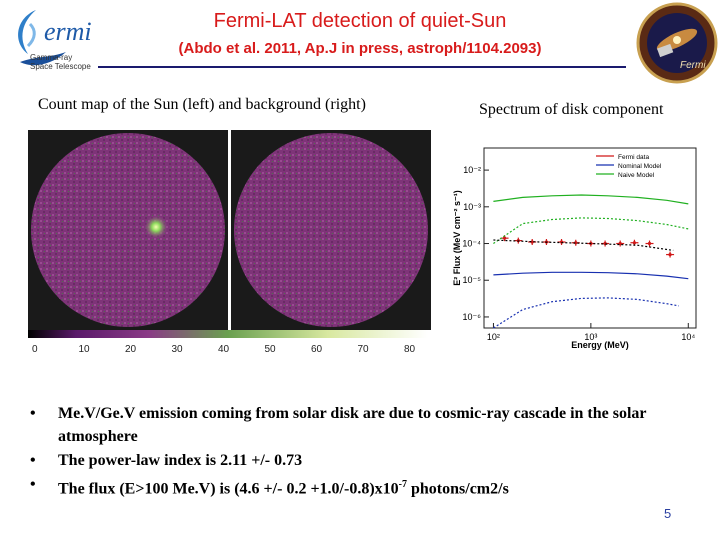 This screenshot has height=540, width=720. I want to click on dotted-green-line, so click(591, 230).